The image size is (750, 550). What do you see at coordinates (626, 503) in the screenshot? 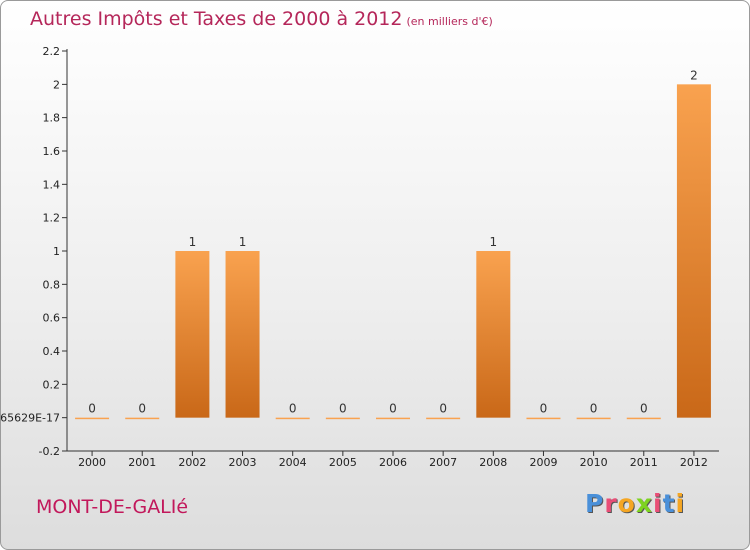
I see `logo-letter: o` at bounding box center [626, 503].